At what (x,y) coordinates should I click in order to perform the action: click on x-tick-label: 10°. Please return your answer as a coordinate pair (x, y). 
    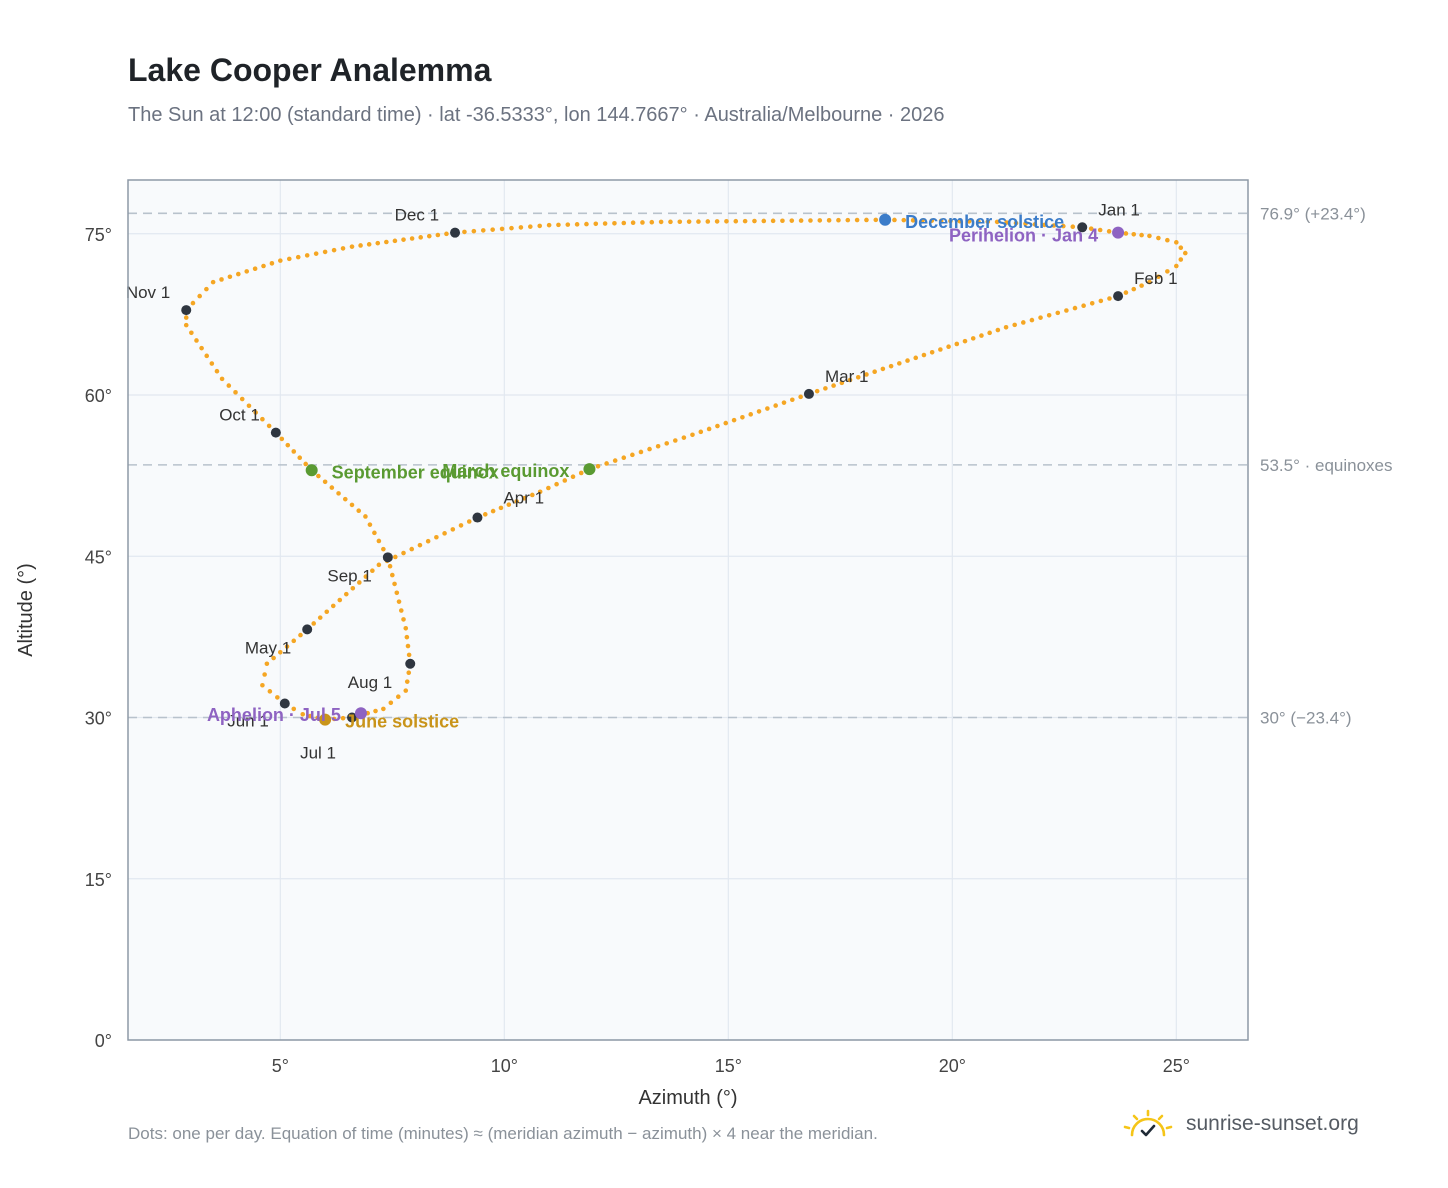
    Looking at the image, I should click on (504, 1066).